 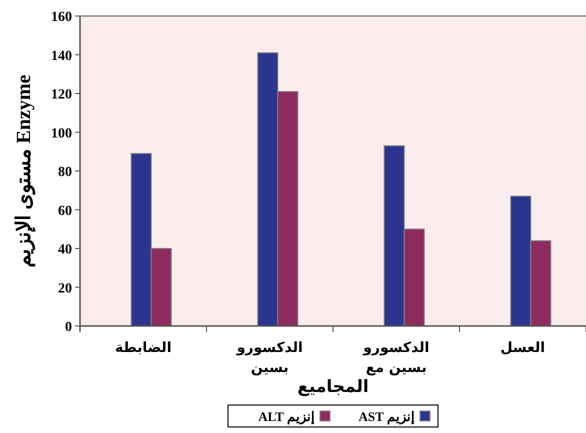 What do you see at coordinates (65, 288) in the screenshot?
I see `y-tick-label: 20` at bounding box center [65, 288].